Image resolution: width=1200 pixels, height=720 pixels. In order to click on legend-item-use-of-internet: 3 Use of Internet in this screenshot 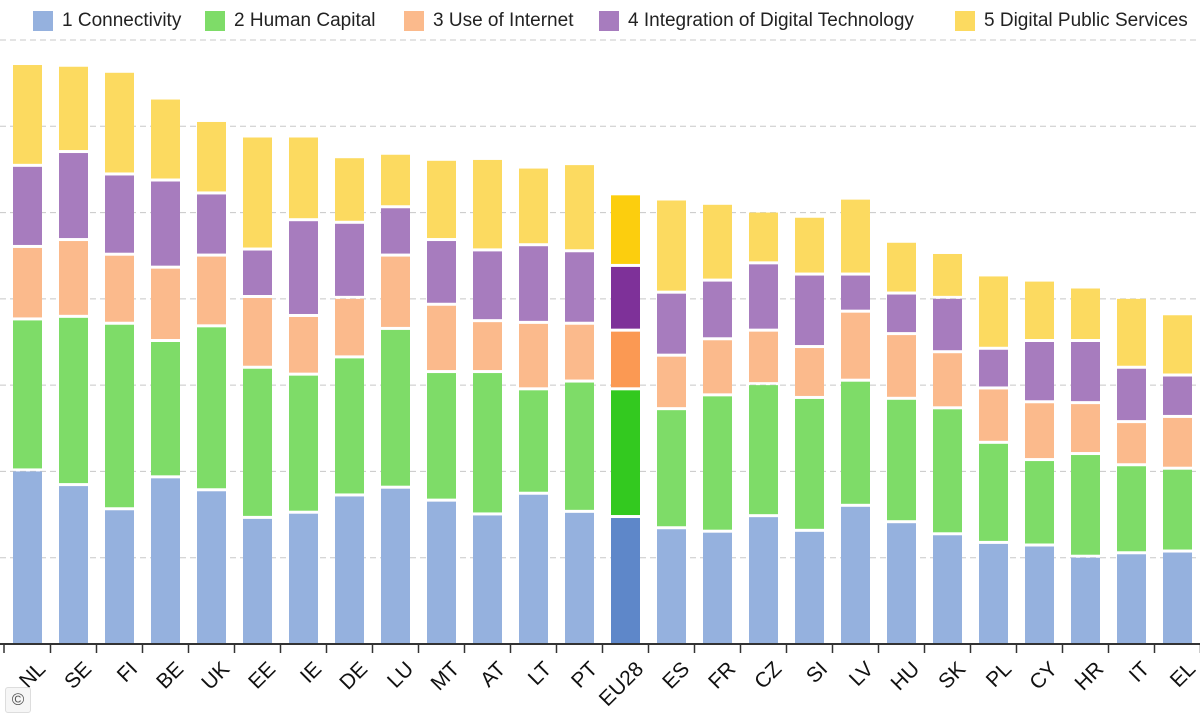, I will do `click(488, 21)`.